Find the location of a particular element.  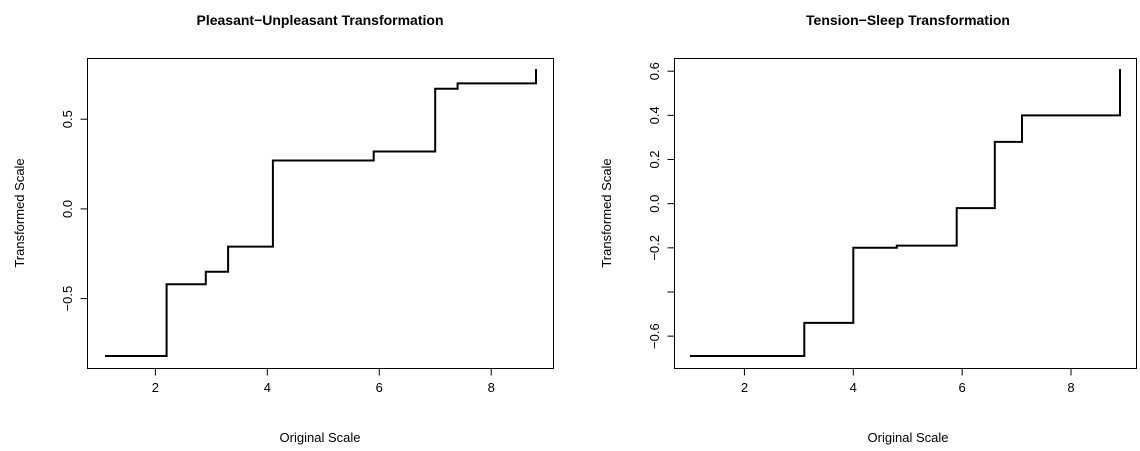

y-tick-label: −0.6 is located at coordinates (654, 336).